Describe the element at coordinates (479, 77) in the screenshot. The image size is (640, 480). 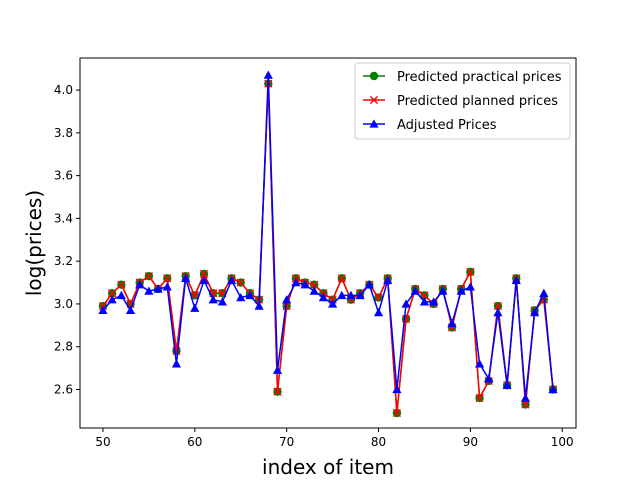
I see `legend-label: Predicted practical prices` at that location.